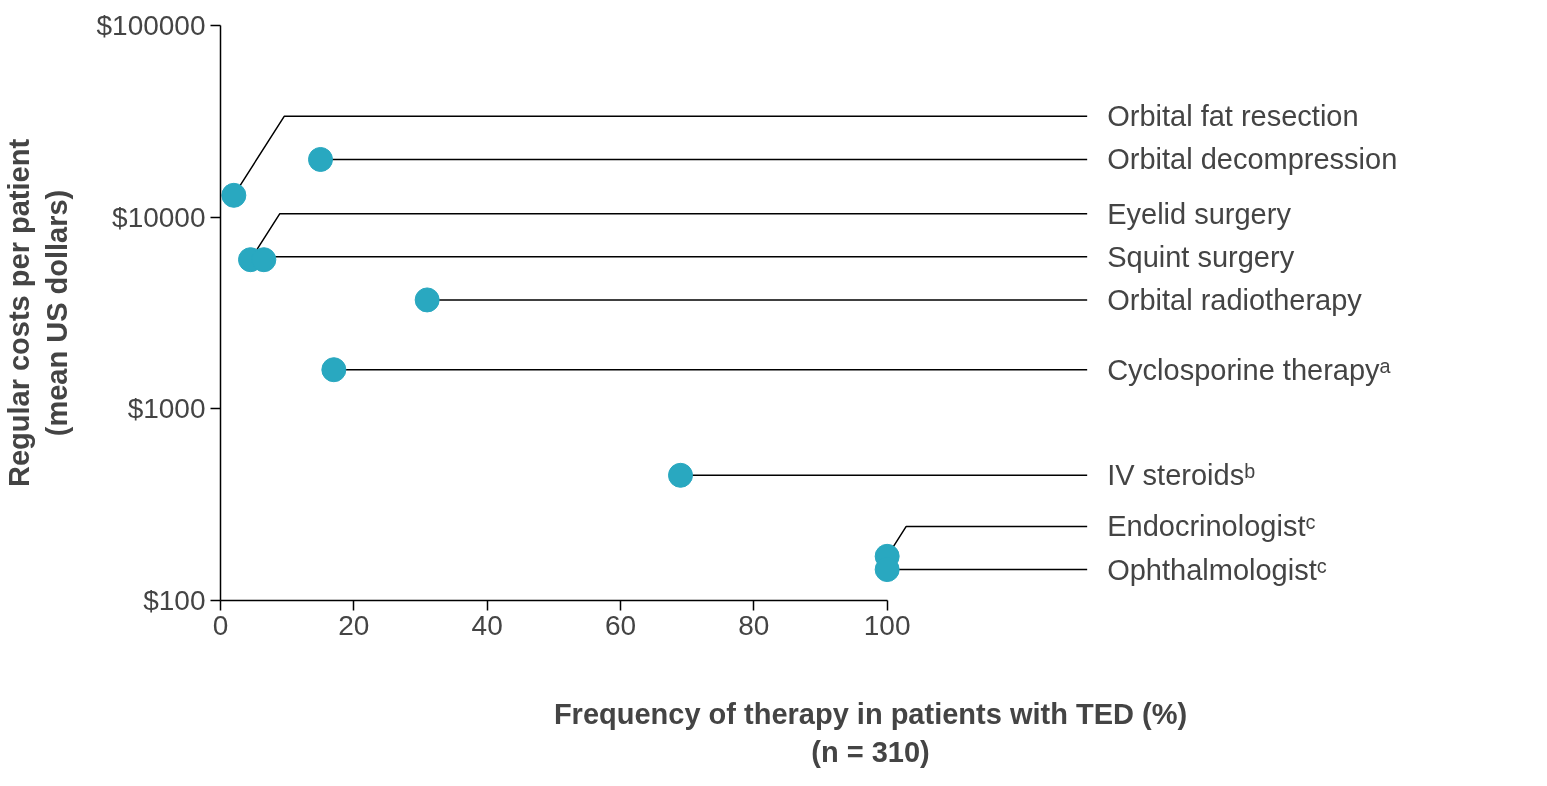  What do you see at coordinates (159, 217) in the screenshot?
I see `y-tick-label: $10000` at bounding box center [159, 217].